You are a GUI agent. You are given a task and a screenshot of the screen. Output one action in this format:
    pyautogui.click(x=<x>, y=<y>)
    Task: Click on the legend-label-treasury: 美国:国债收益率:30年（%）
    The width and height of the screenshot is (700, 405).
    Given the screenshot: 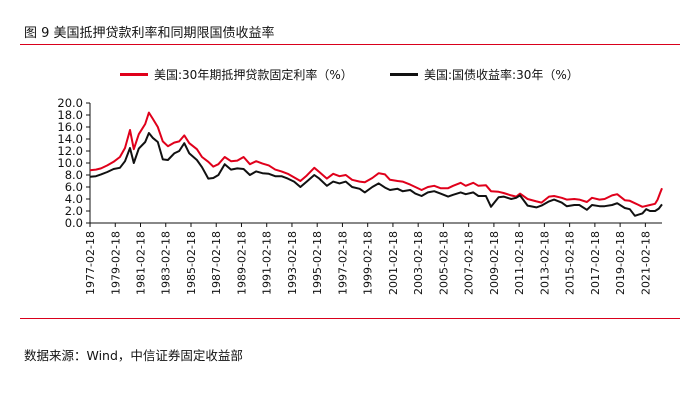 What is the action you would take?
    pyautogui.click(x=501, y=75)
    